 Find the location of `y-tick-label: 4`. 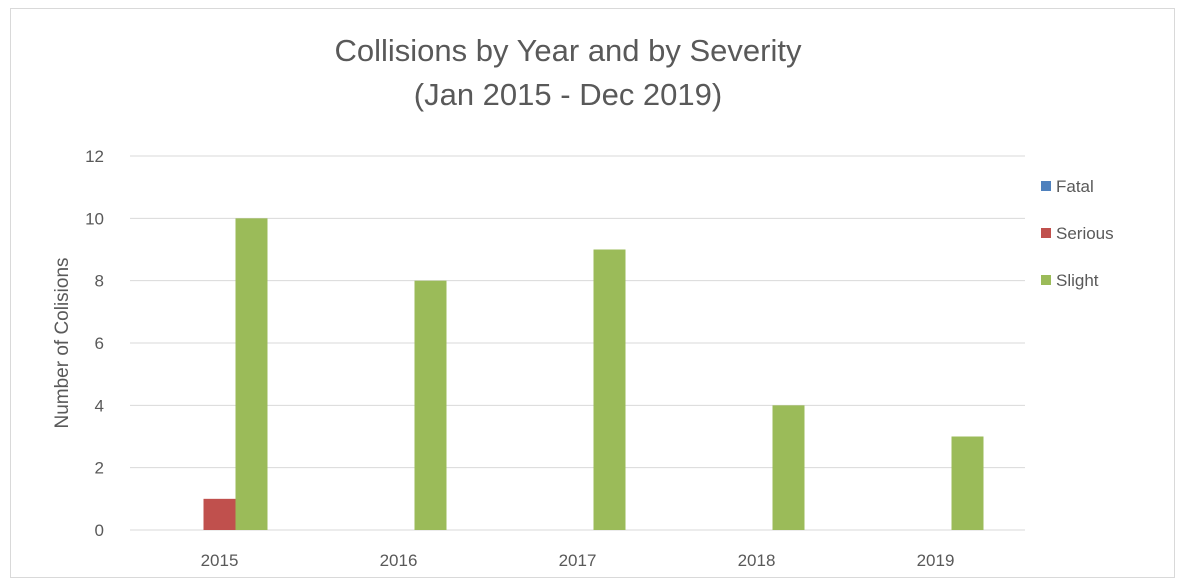

y-tick-label: 4 is located at coordinates (99, 405).